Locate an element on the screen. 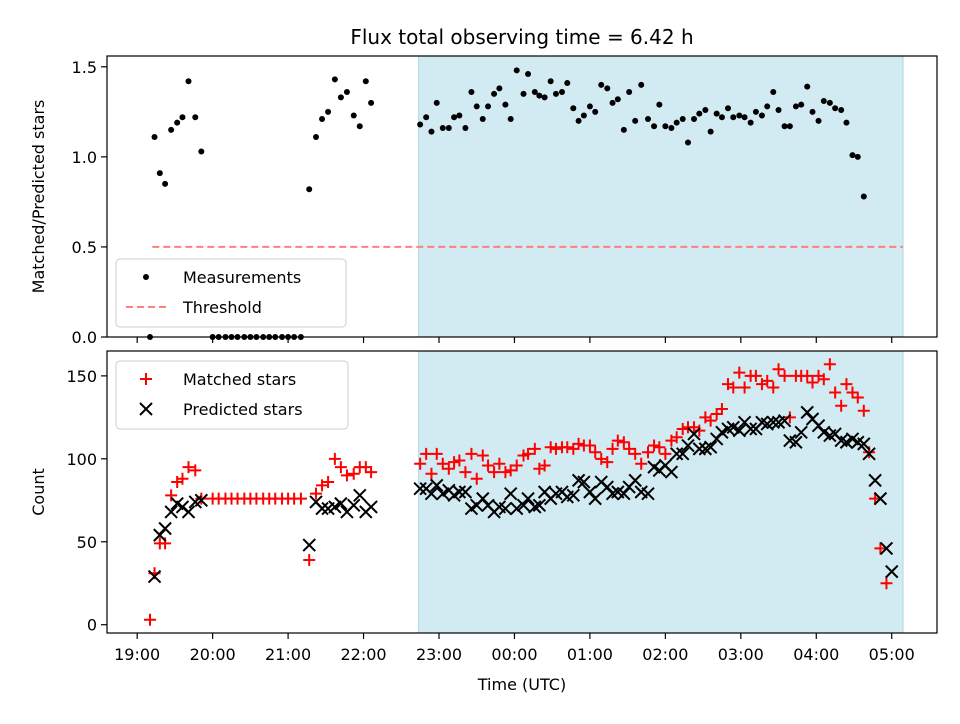  legend-label: Measurements is located at coordinates (242, 277).